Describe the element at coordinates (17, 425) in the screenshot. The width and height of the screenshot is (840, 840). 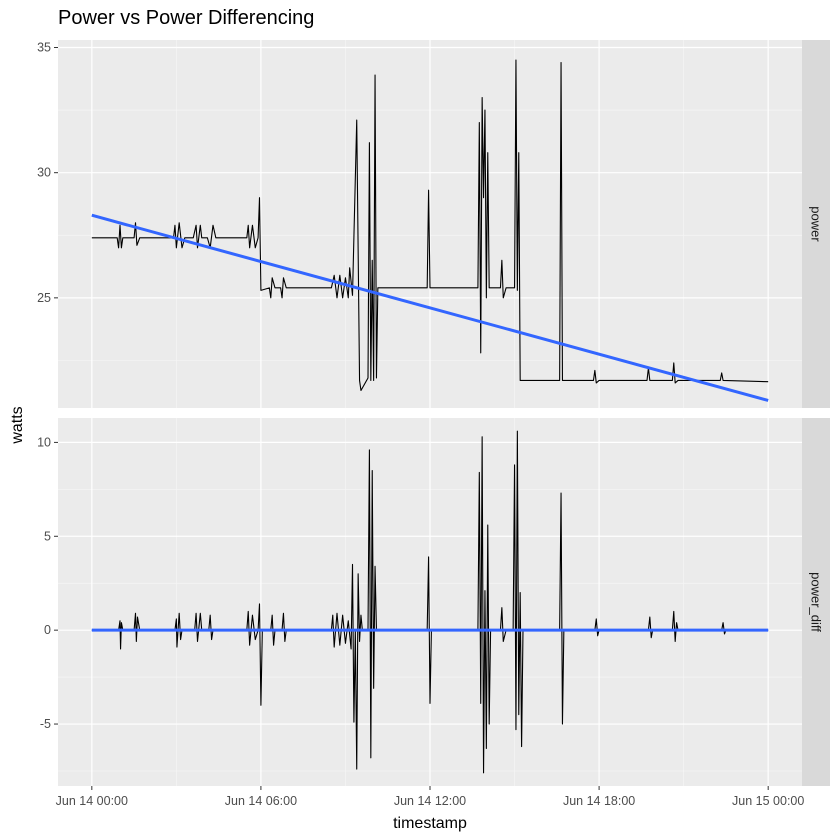
I see `y-axis-title: watts` at that location.